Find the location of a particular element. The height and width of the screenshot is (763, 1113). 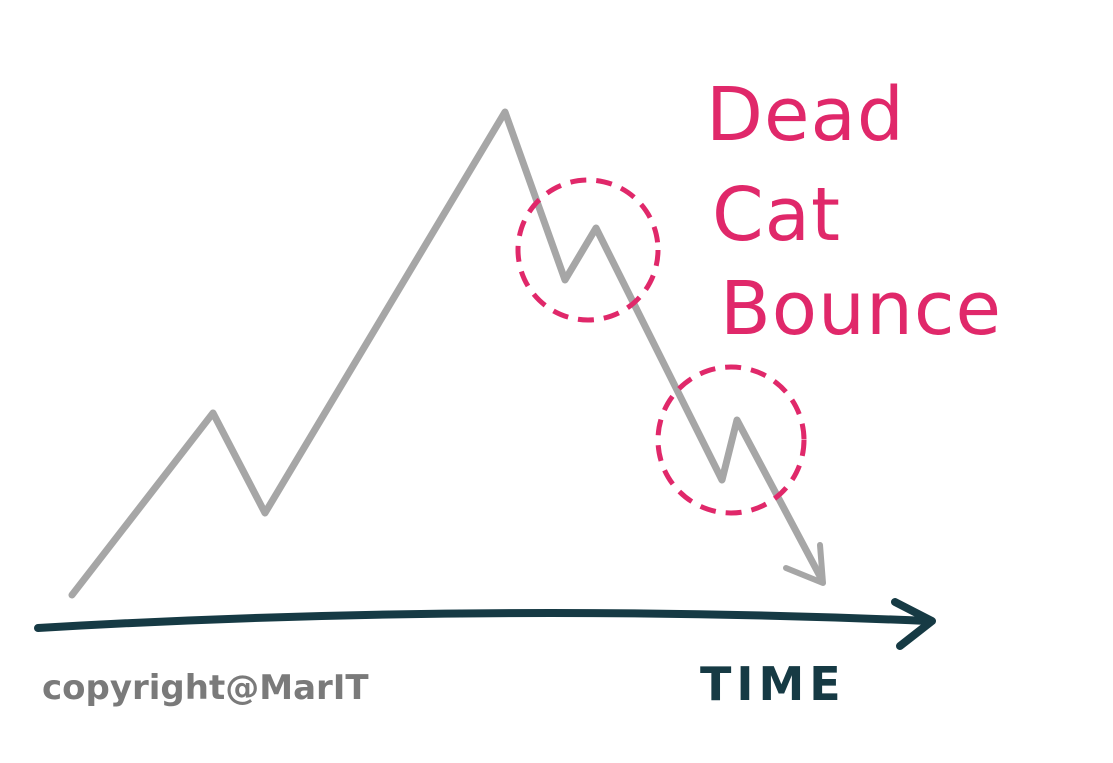

arrow-down-right-icon is located at coordinates (804, 564).